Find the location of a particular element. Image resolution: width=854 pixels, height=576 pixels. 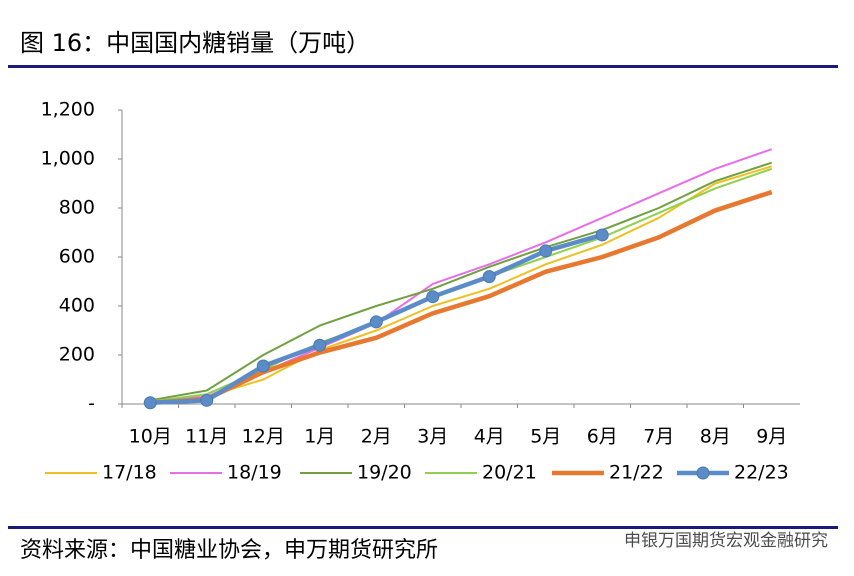

legend-label: 21/22 is located at coordinates (636, 473).